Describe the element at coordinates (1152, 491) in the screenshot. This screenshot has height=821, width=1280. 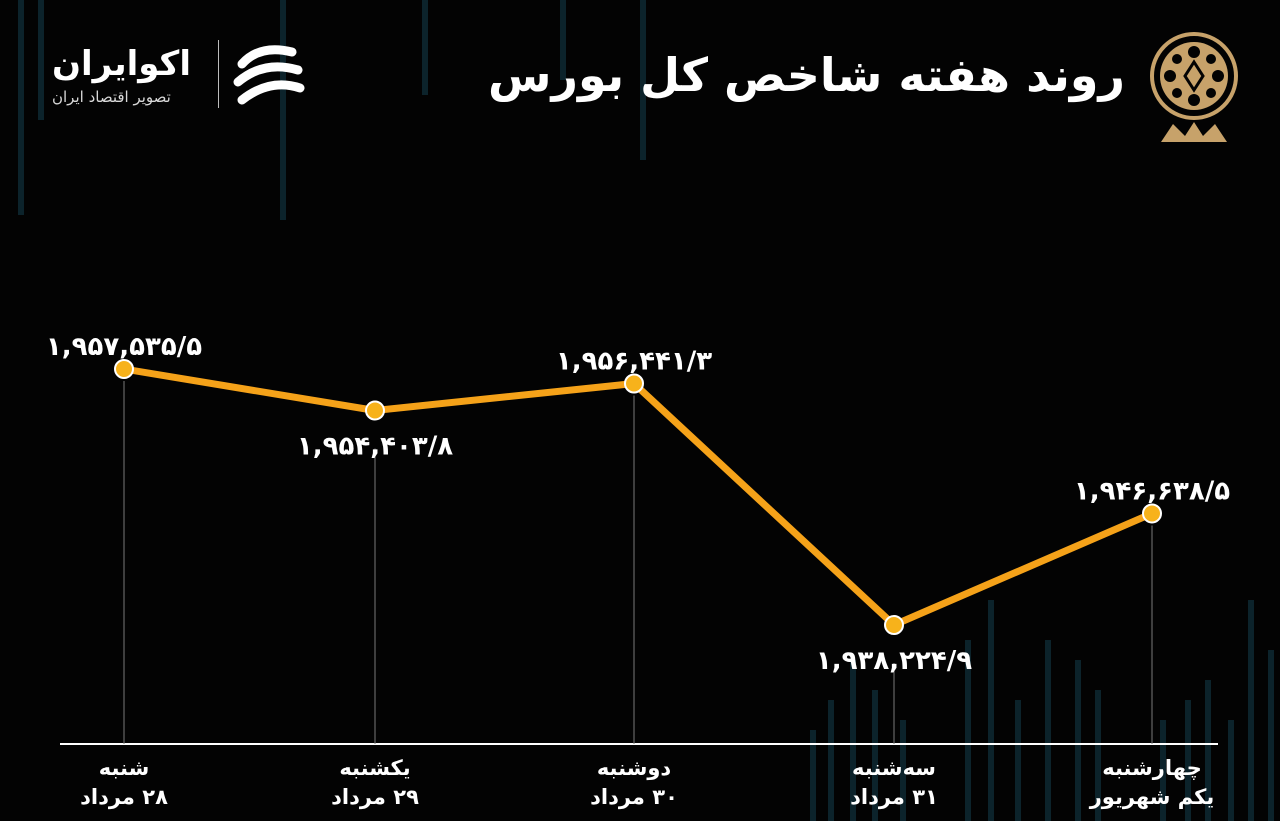
I see `data-label: ۱,۹۴۶,۶۳۸/۵` at that location.